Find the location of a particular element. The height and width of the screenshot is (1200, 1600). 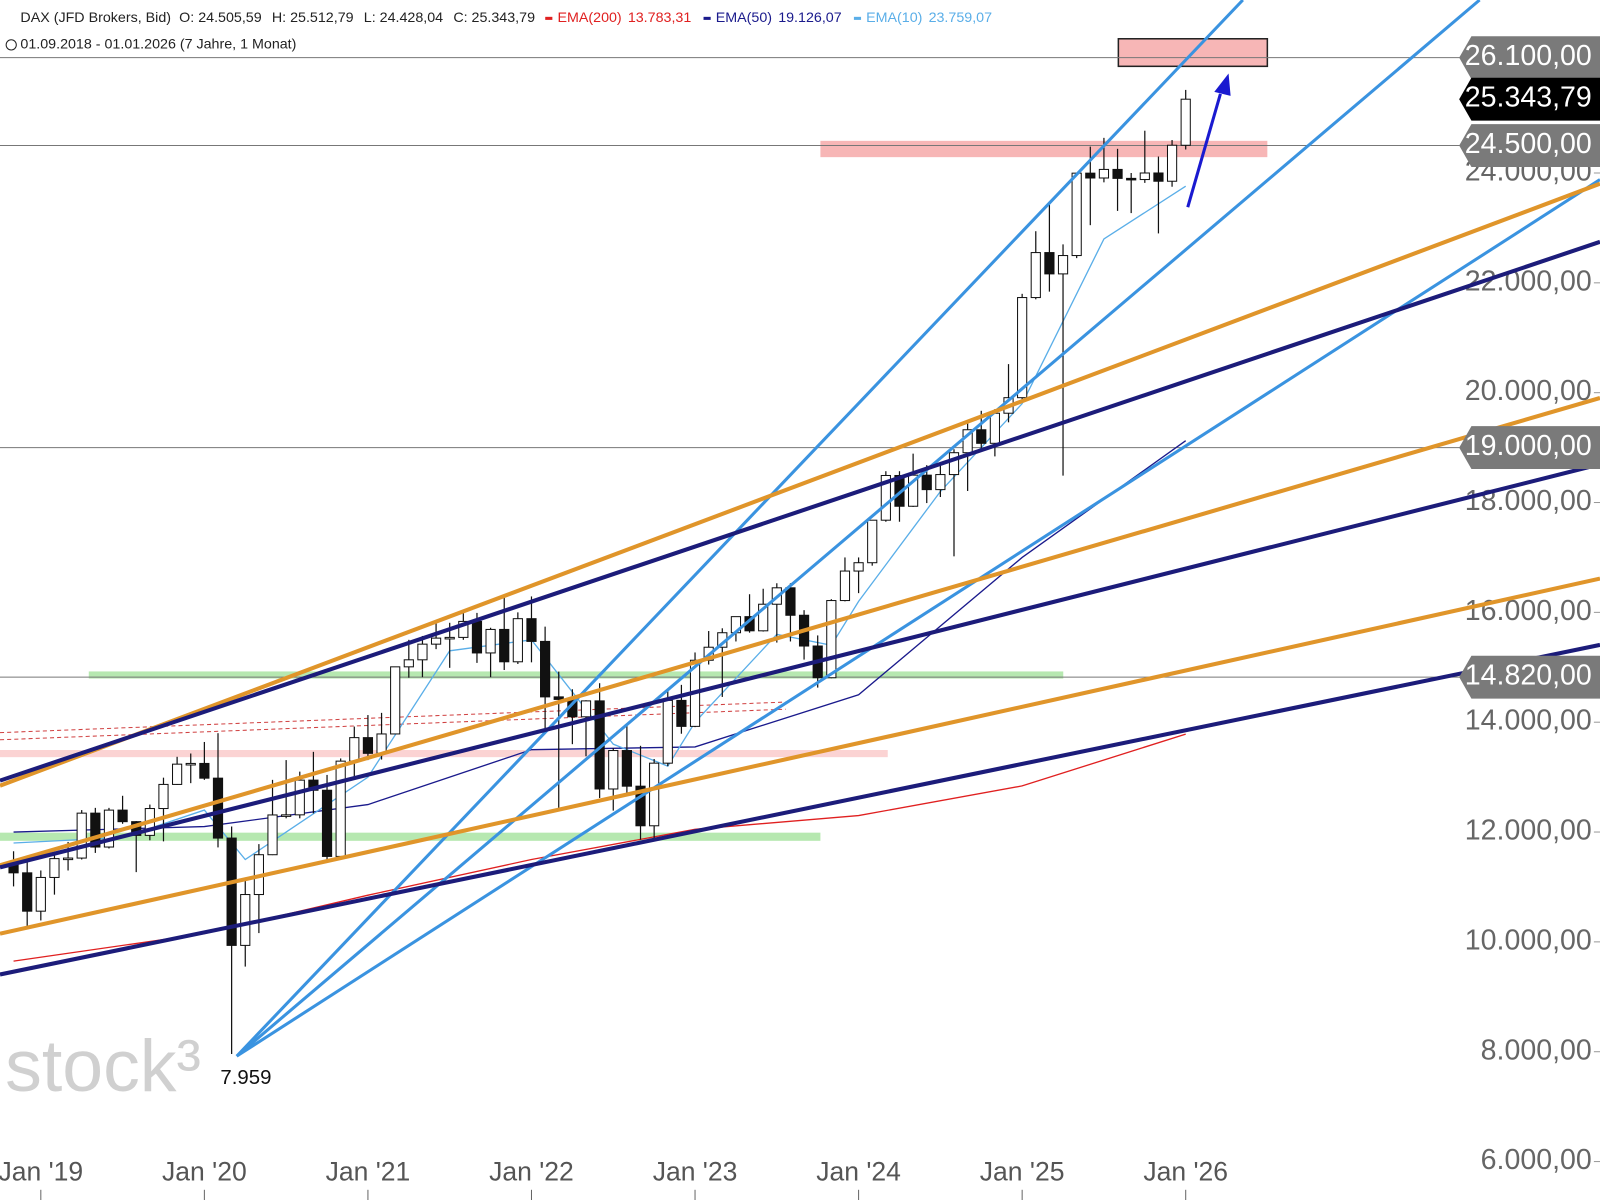

x-tick-label: Jan '21 is located at coordinates (368, 1171).